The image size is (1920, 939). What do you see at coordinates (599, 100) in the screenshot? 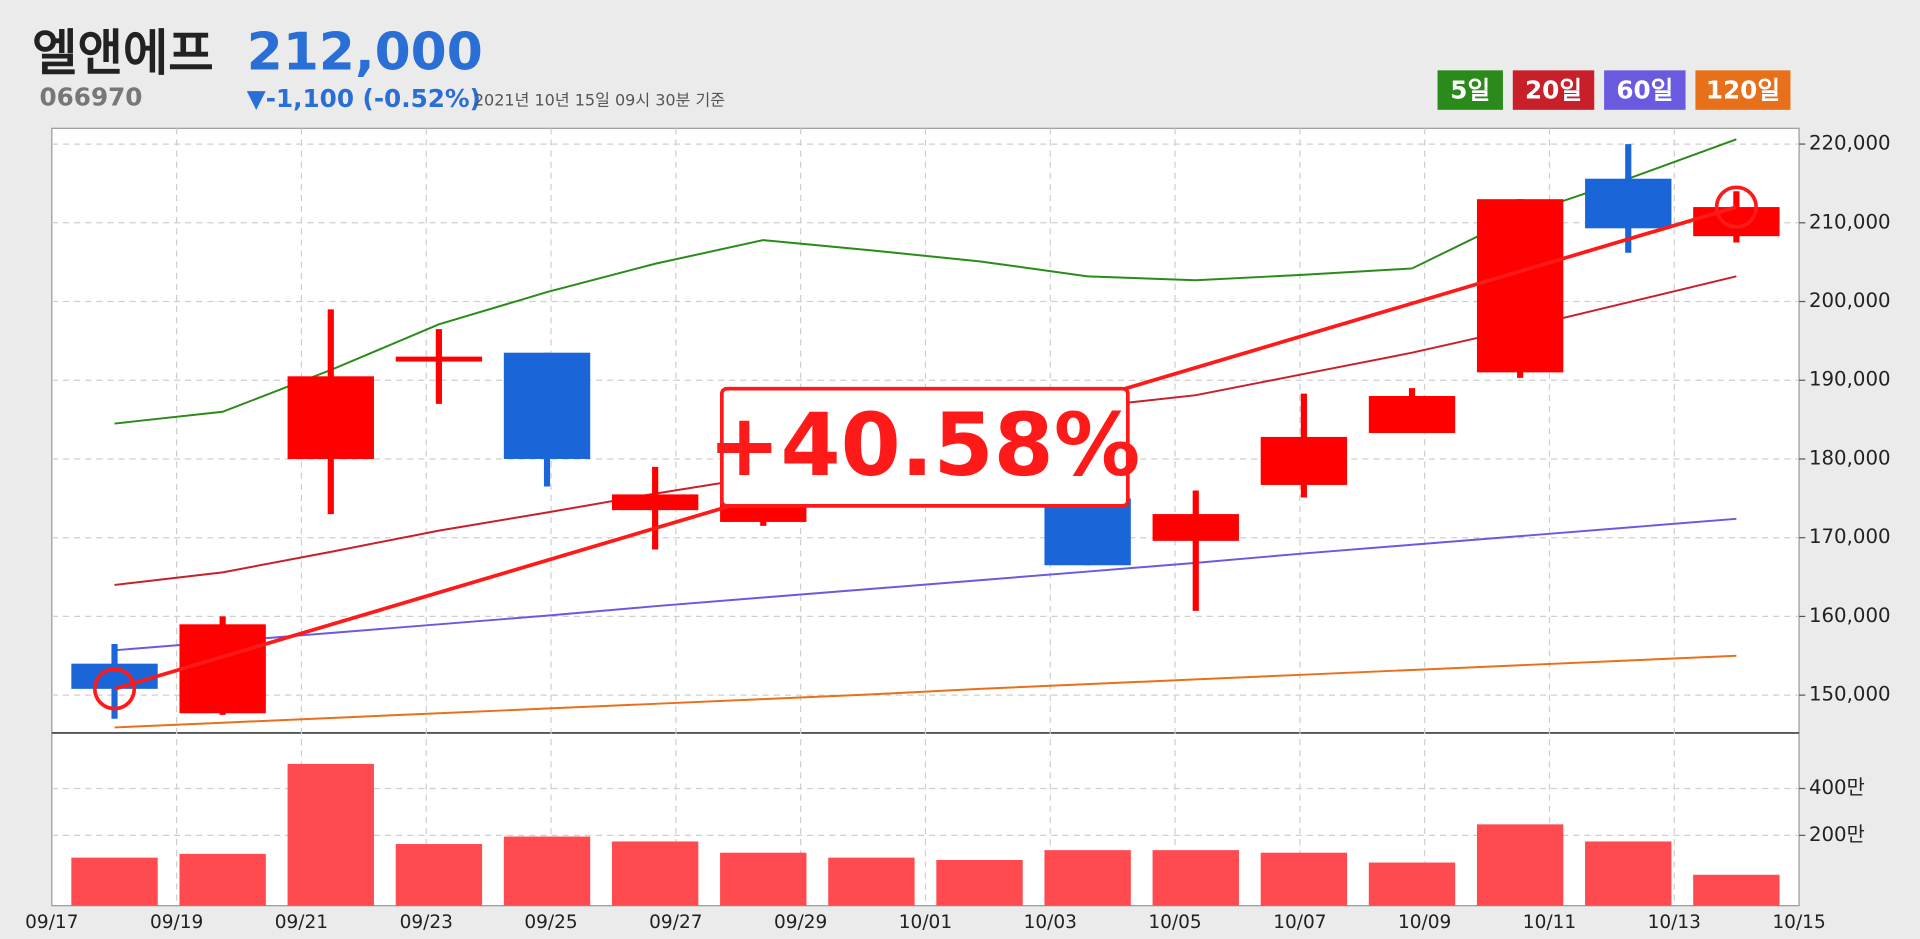
I see `timestamp: 2021년 10년 15일 09시 30분 기준` at bounding box center [599, 100].